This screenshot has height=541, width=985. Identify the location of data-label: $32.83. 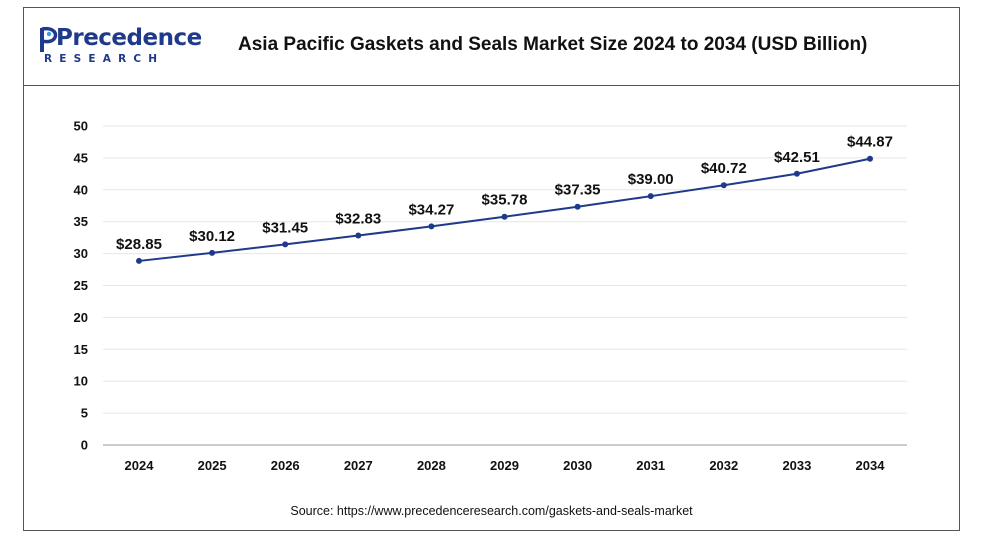
(358, 219).